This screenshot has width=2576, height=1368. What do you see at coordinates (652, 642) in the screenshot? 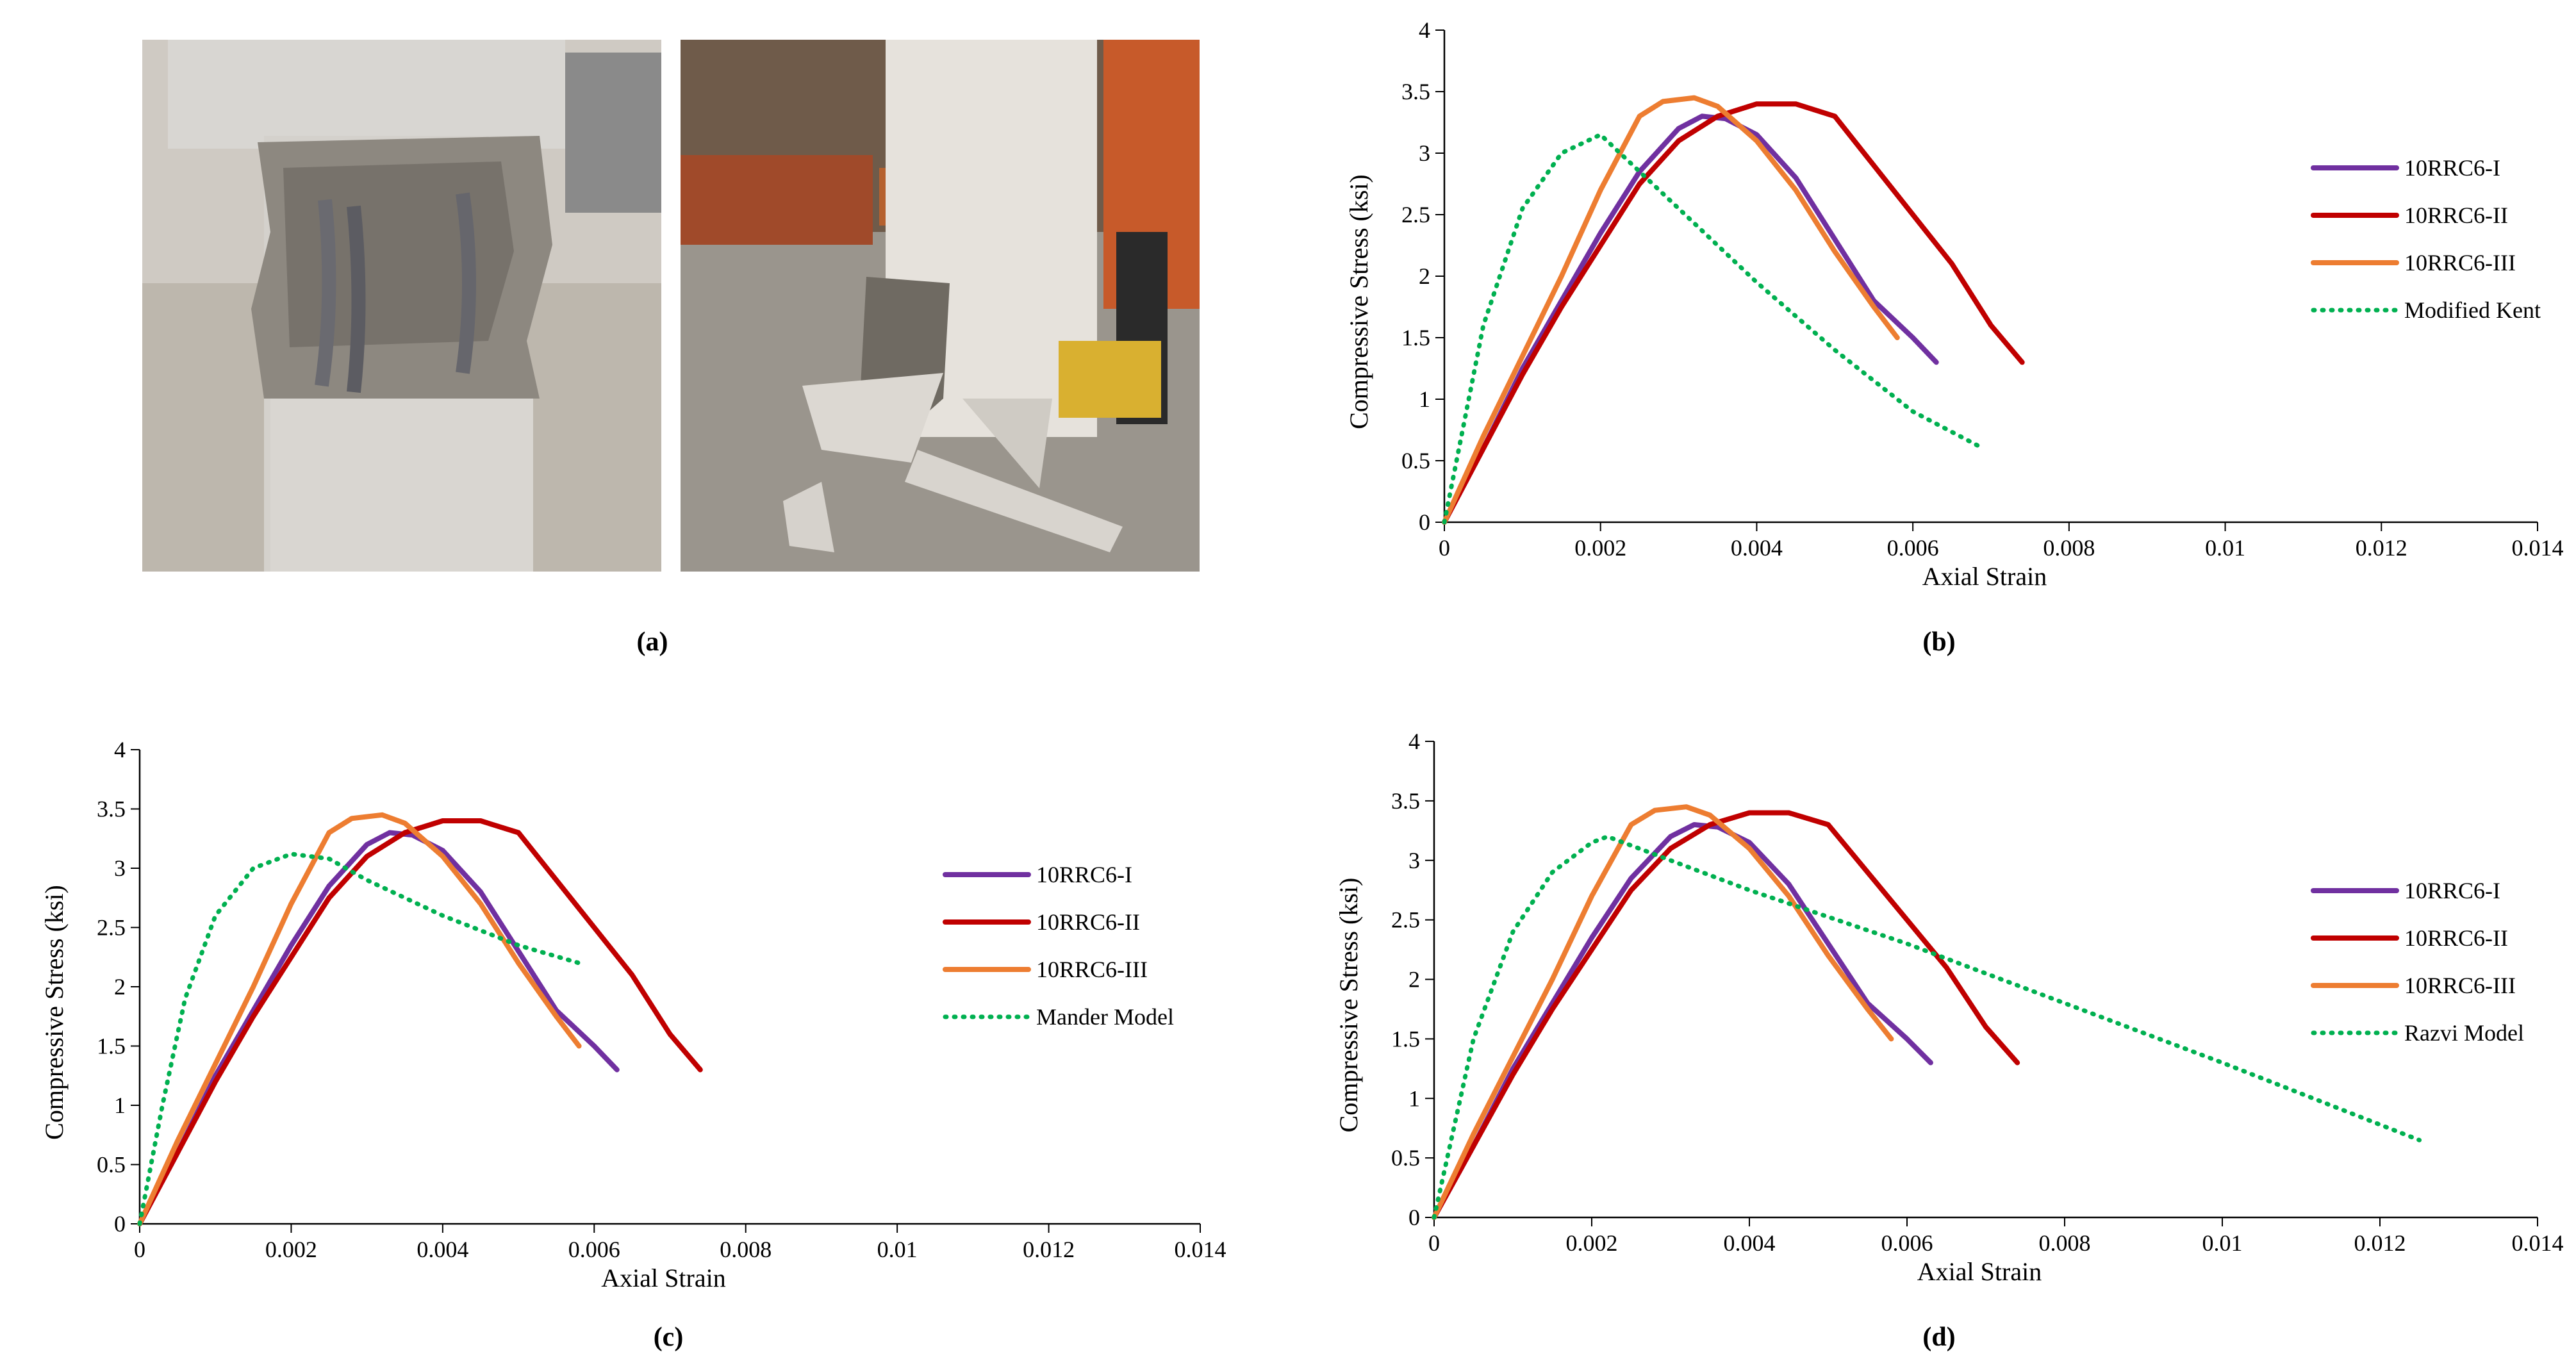
I see `panel-label-a: (a)` at bounding box center [652, 642].